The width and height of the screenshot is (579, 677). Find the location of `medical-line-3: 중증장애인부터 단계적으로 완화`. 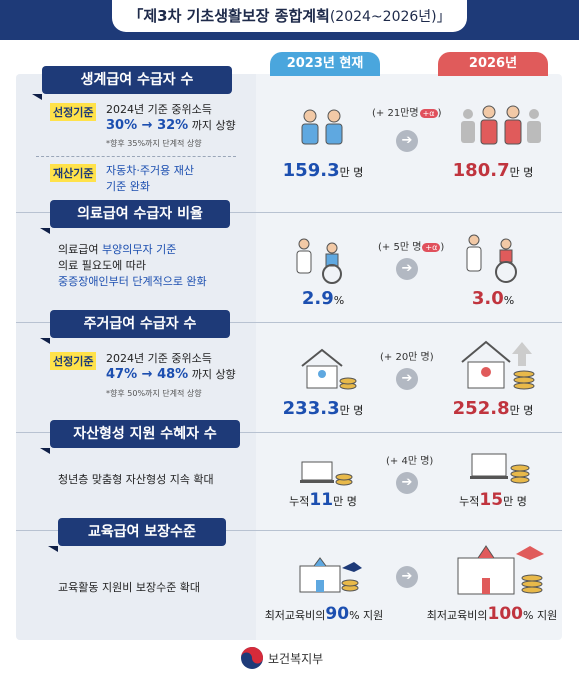

medical-line-3: 중증장애인부터 단계적으로 완화 is located at coordinates (132, 281).